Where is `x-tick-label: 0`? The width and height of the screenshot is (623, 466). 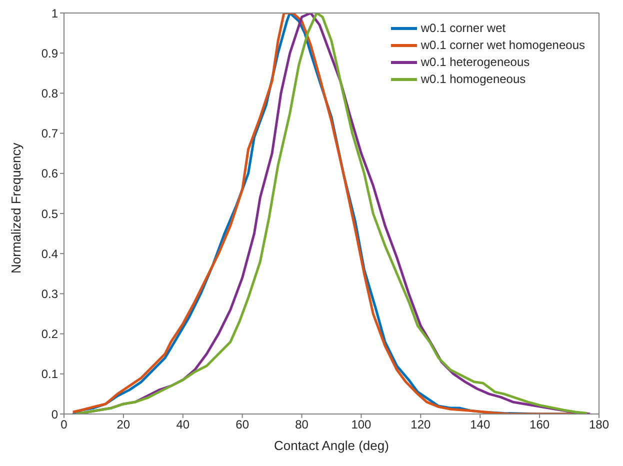
x-tick-label: 0 is located at coordinates (64, 425).